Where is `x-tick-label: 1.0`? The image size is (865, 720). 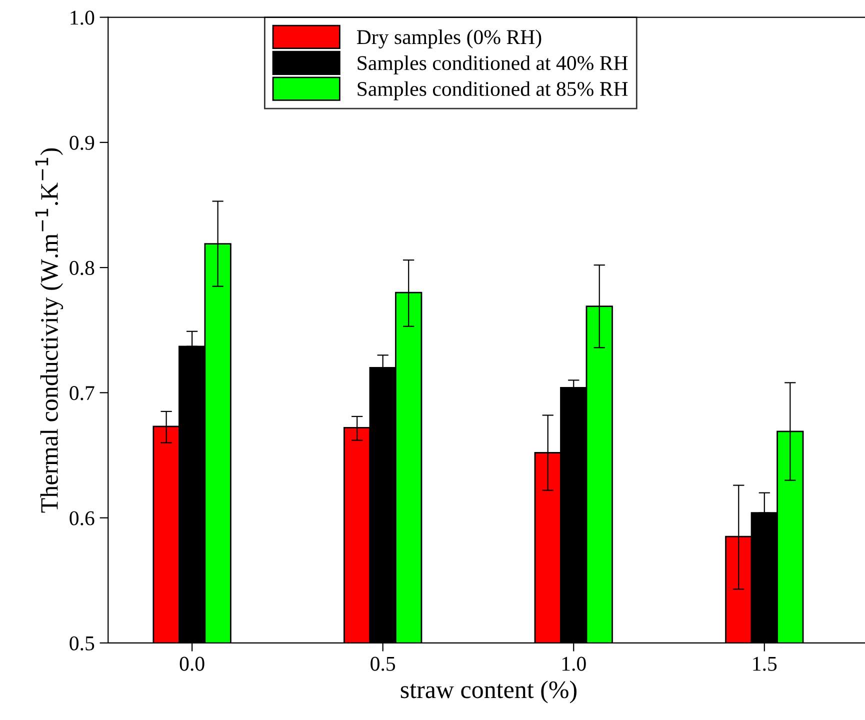 x-tick-label: 1.0 is located at coordinates (574, 663).